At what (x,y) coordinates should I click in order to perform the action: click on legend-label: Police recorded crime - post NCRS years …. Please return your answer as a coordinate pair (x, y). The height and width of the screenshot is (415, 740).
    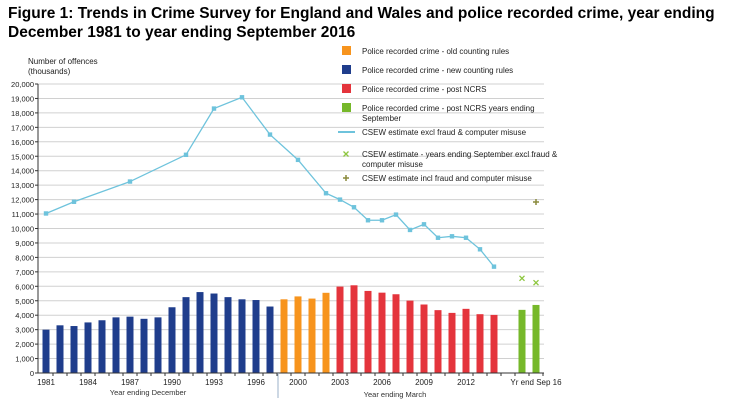
    Looking at the image, I should click on (448, 113).